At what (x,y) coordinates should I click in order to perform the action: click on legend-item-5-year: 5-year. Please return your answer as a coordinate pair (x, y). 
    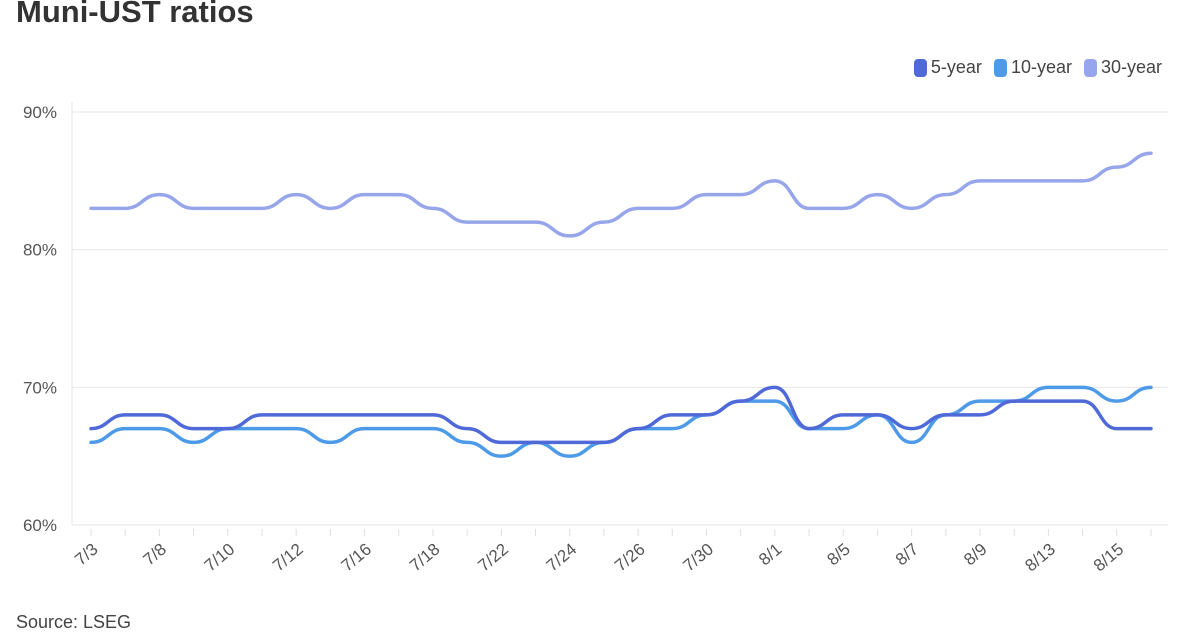
    Looking at the image, I should click on (947, 67).